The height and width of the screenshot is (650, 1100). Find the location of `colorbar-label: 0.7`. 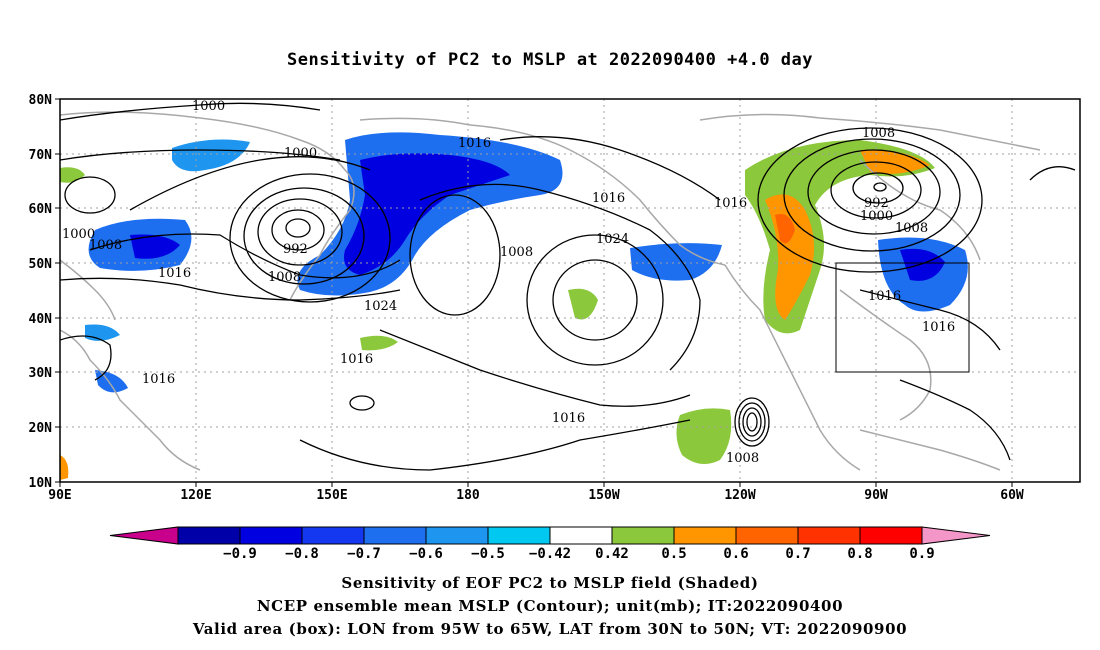

colorbar-label: 0.7 is located at coordinates (797, 554).